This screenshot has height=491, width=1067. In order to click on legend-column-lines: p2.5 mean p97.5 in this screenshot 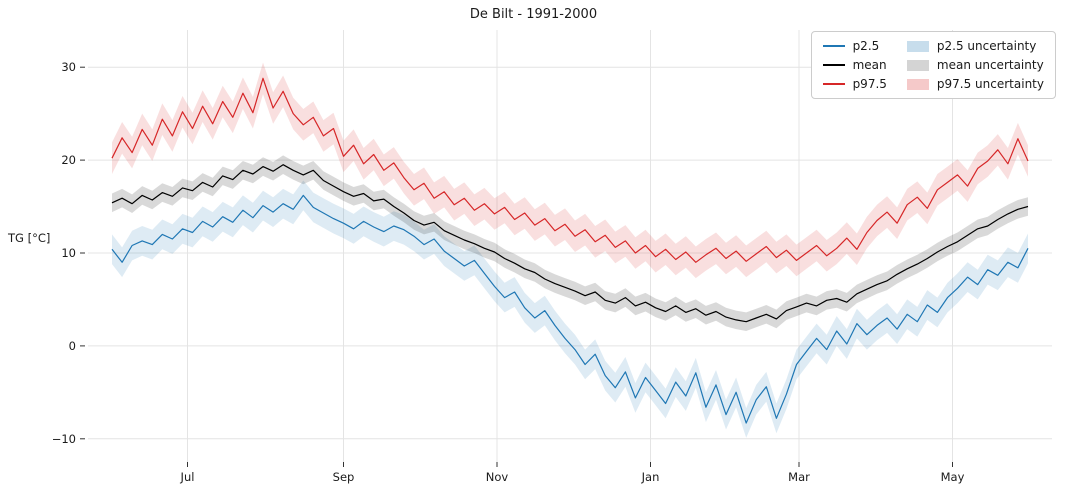, I will do `click(854, 65)`.